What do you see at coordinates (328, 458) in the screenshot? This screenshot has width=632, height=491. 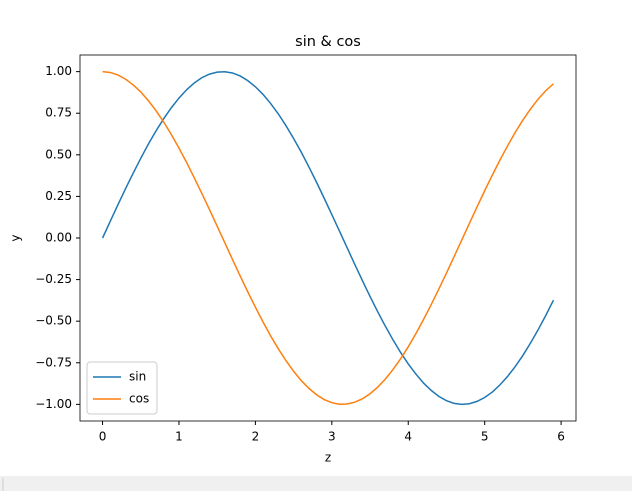 I see `x-axis-label: z` at bounding box center [328, 458].